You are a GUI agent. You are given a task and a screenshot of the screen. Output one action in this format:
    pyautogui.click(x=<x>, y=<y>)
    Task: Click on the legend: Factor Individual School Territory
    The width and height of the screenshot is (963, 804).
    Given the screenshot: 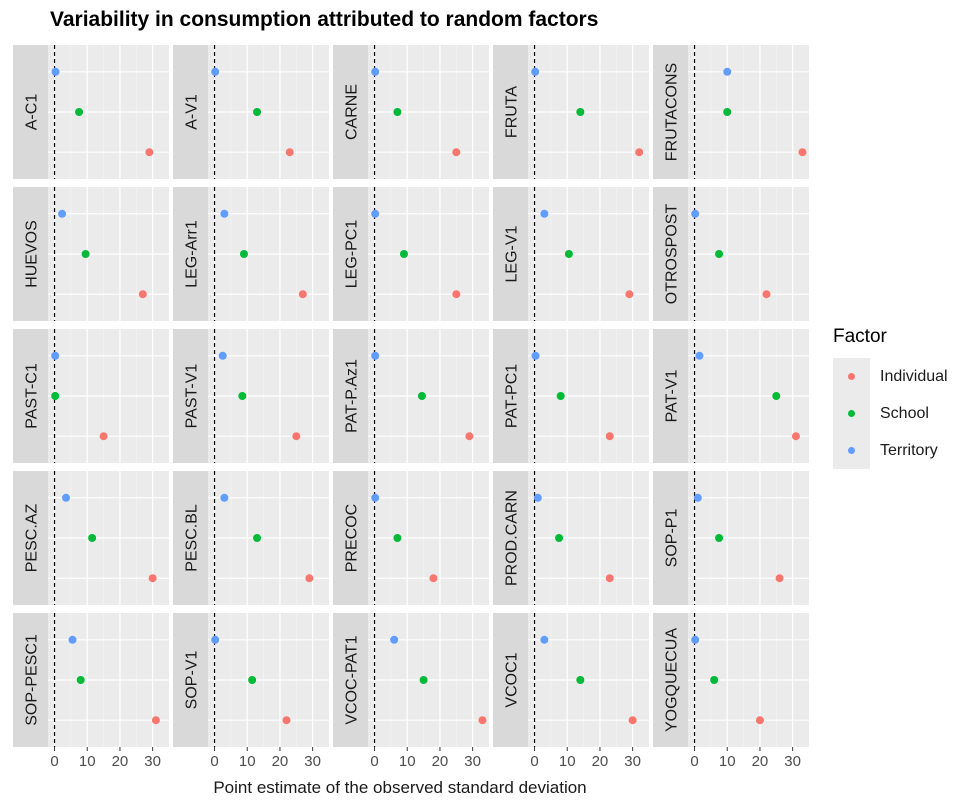 What is the action you would take?
    pyautogui.click(x=890, y=397)
    